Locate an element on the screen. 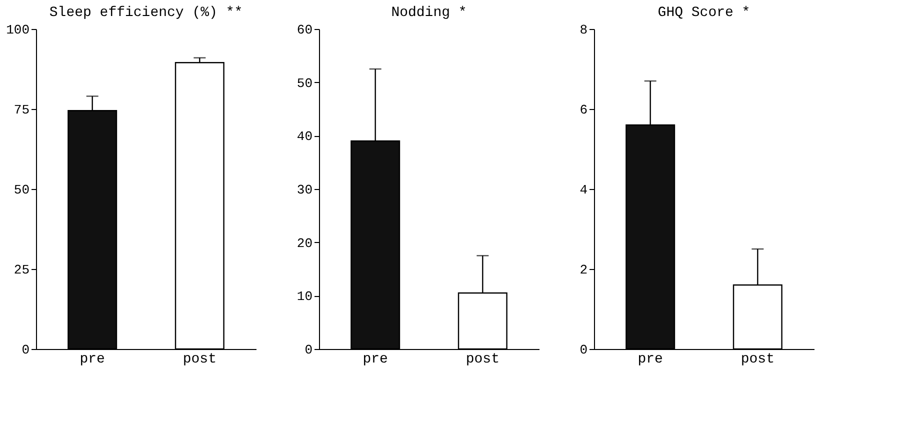 The width and height of the screenshot is (910, 444). y-tick-label: 8 is located at coordinates (584, 30).